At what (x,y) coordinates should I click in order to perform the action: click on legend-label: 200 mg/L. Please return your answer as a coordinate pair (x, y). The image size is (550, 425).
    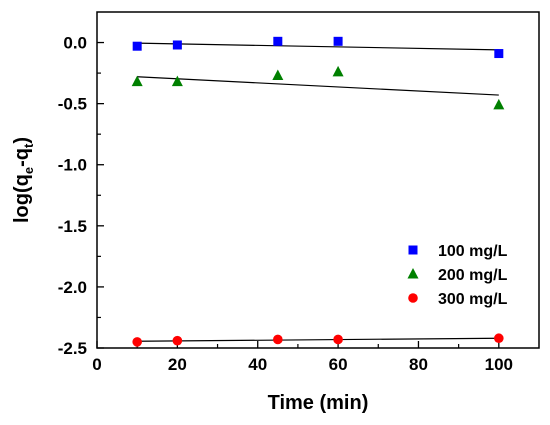
    Looking at the image, I should click on (473, 275).